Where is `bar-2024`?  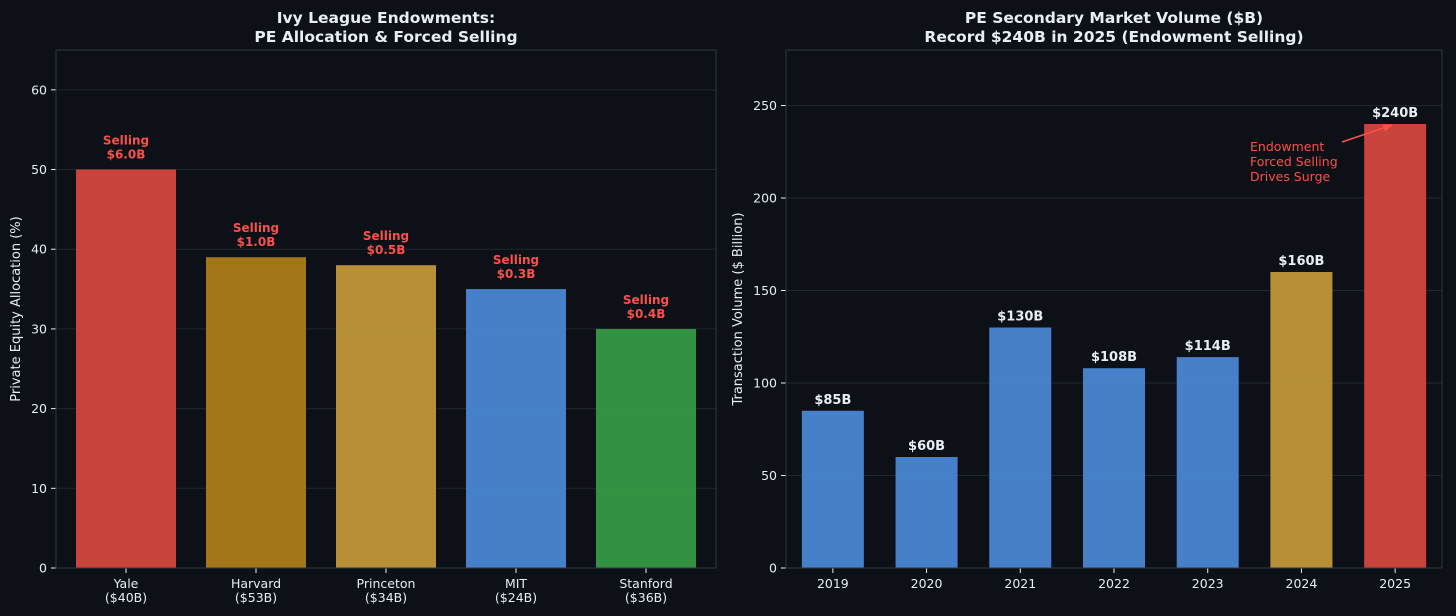 bar-2024 is located at coordinates (1301, 420).